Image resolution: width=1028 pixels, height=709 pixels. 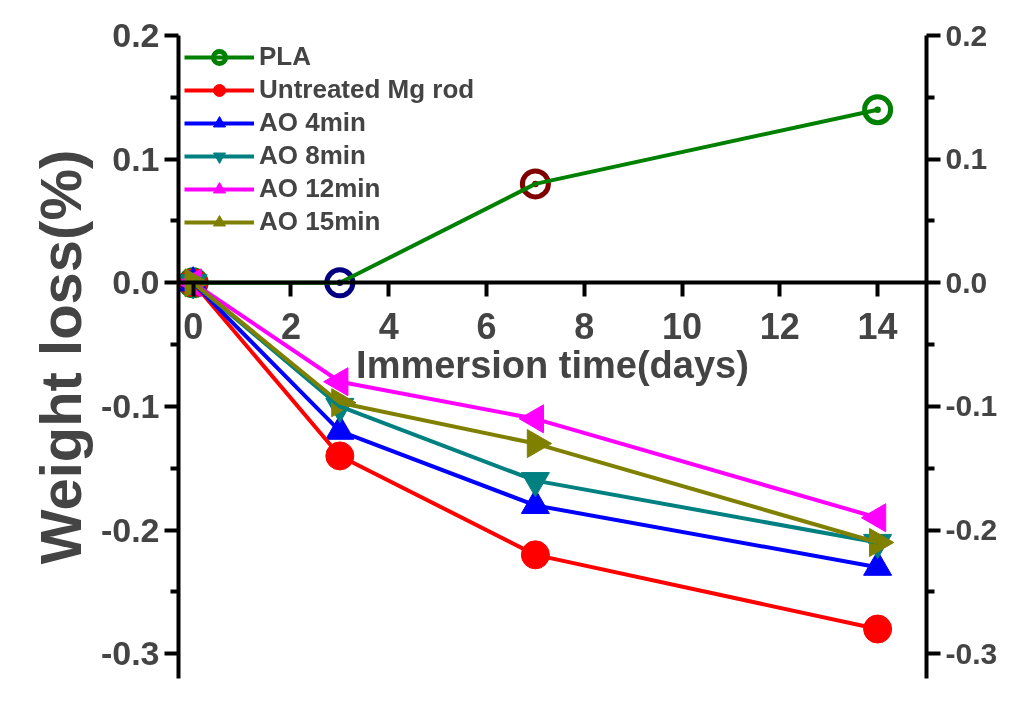 I want to click on x-tick-label: 14, so click(x=877, y=326).